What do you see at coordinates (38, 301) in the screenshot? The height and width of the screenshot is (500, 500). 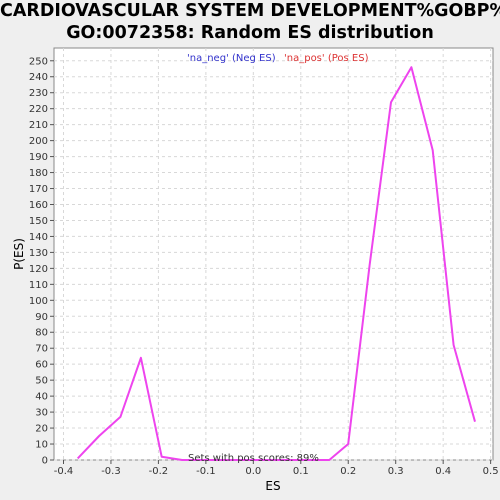 I see `y-tick-label: 100` at bounding box center [38, 301].